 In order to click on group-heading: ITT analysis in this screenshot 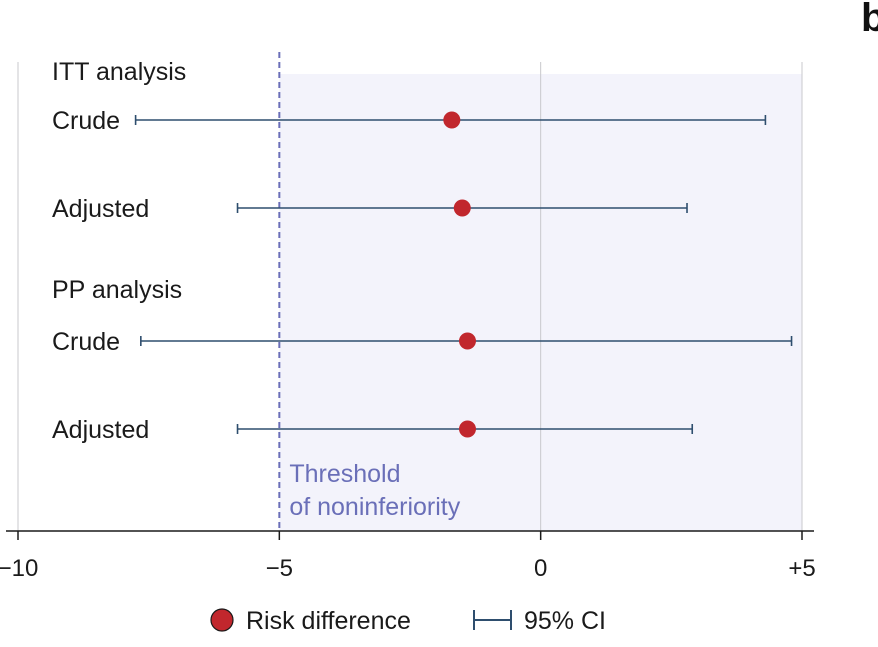, I will do `click(119, 72)`.